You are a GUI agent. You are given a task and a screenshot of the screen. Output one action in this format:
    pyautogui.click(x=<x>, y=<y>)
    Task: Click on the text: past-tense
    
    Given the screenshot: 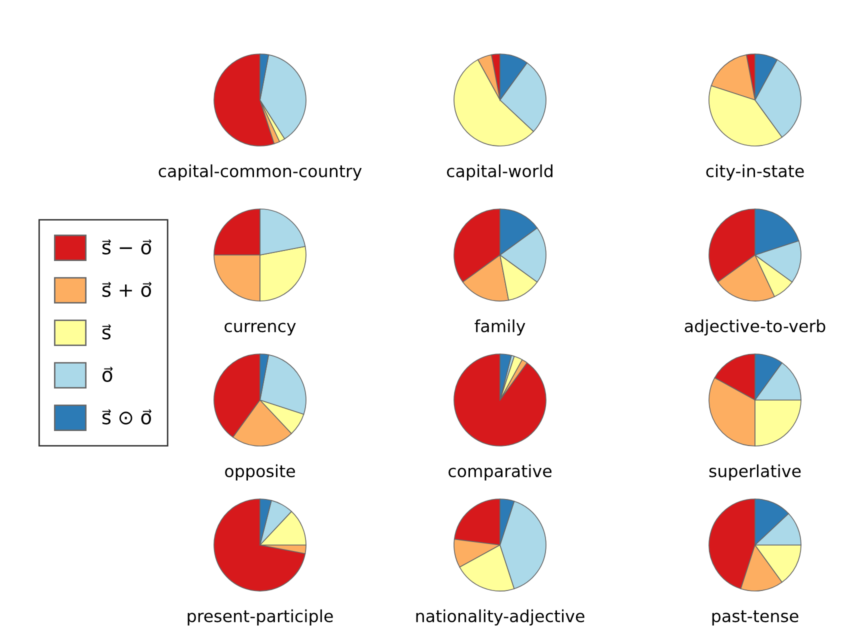 What is the action you would take?
    pyautogui.click(x=755, y=618)
    